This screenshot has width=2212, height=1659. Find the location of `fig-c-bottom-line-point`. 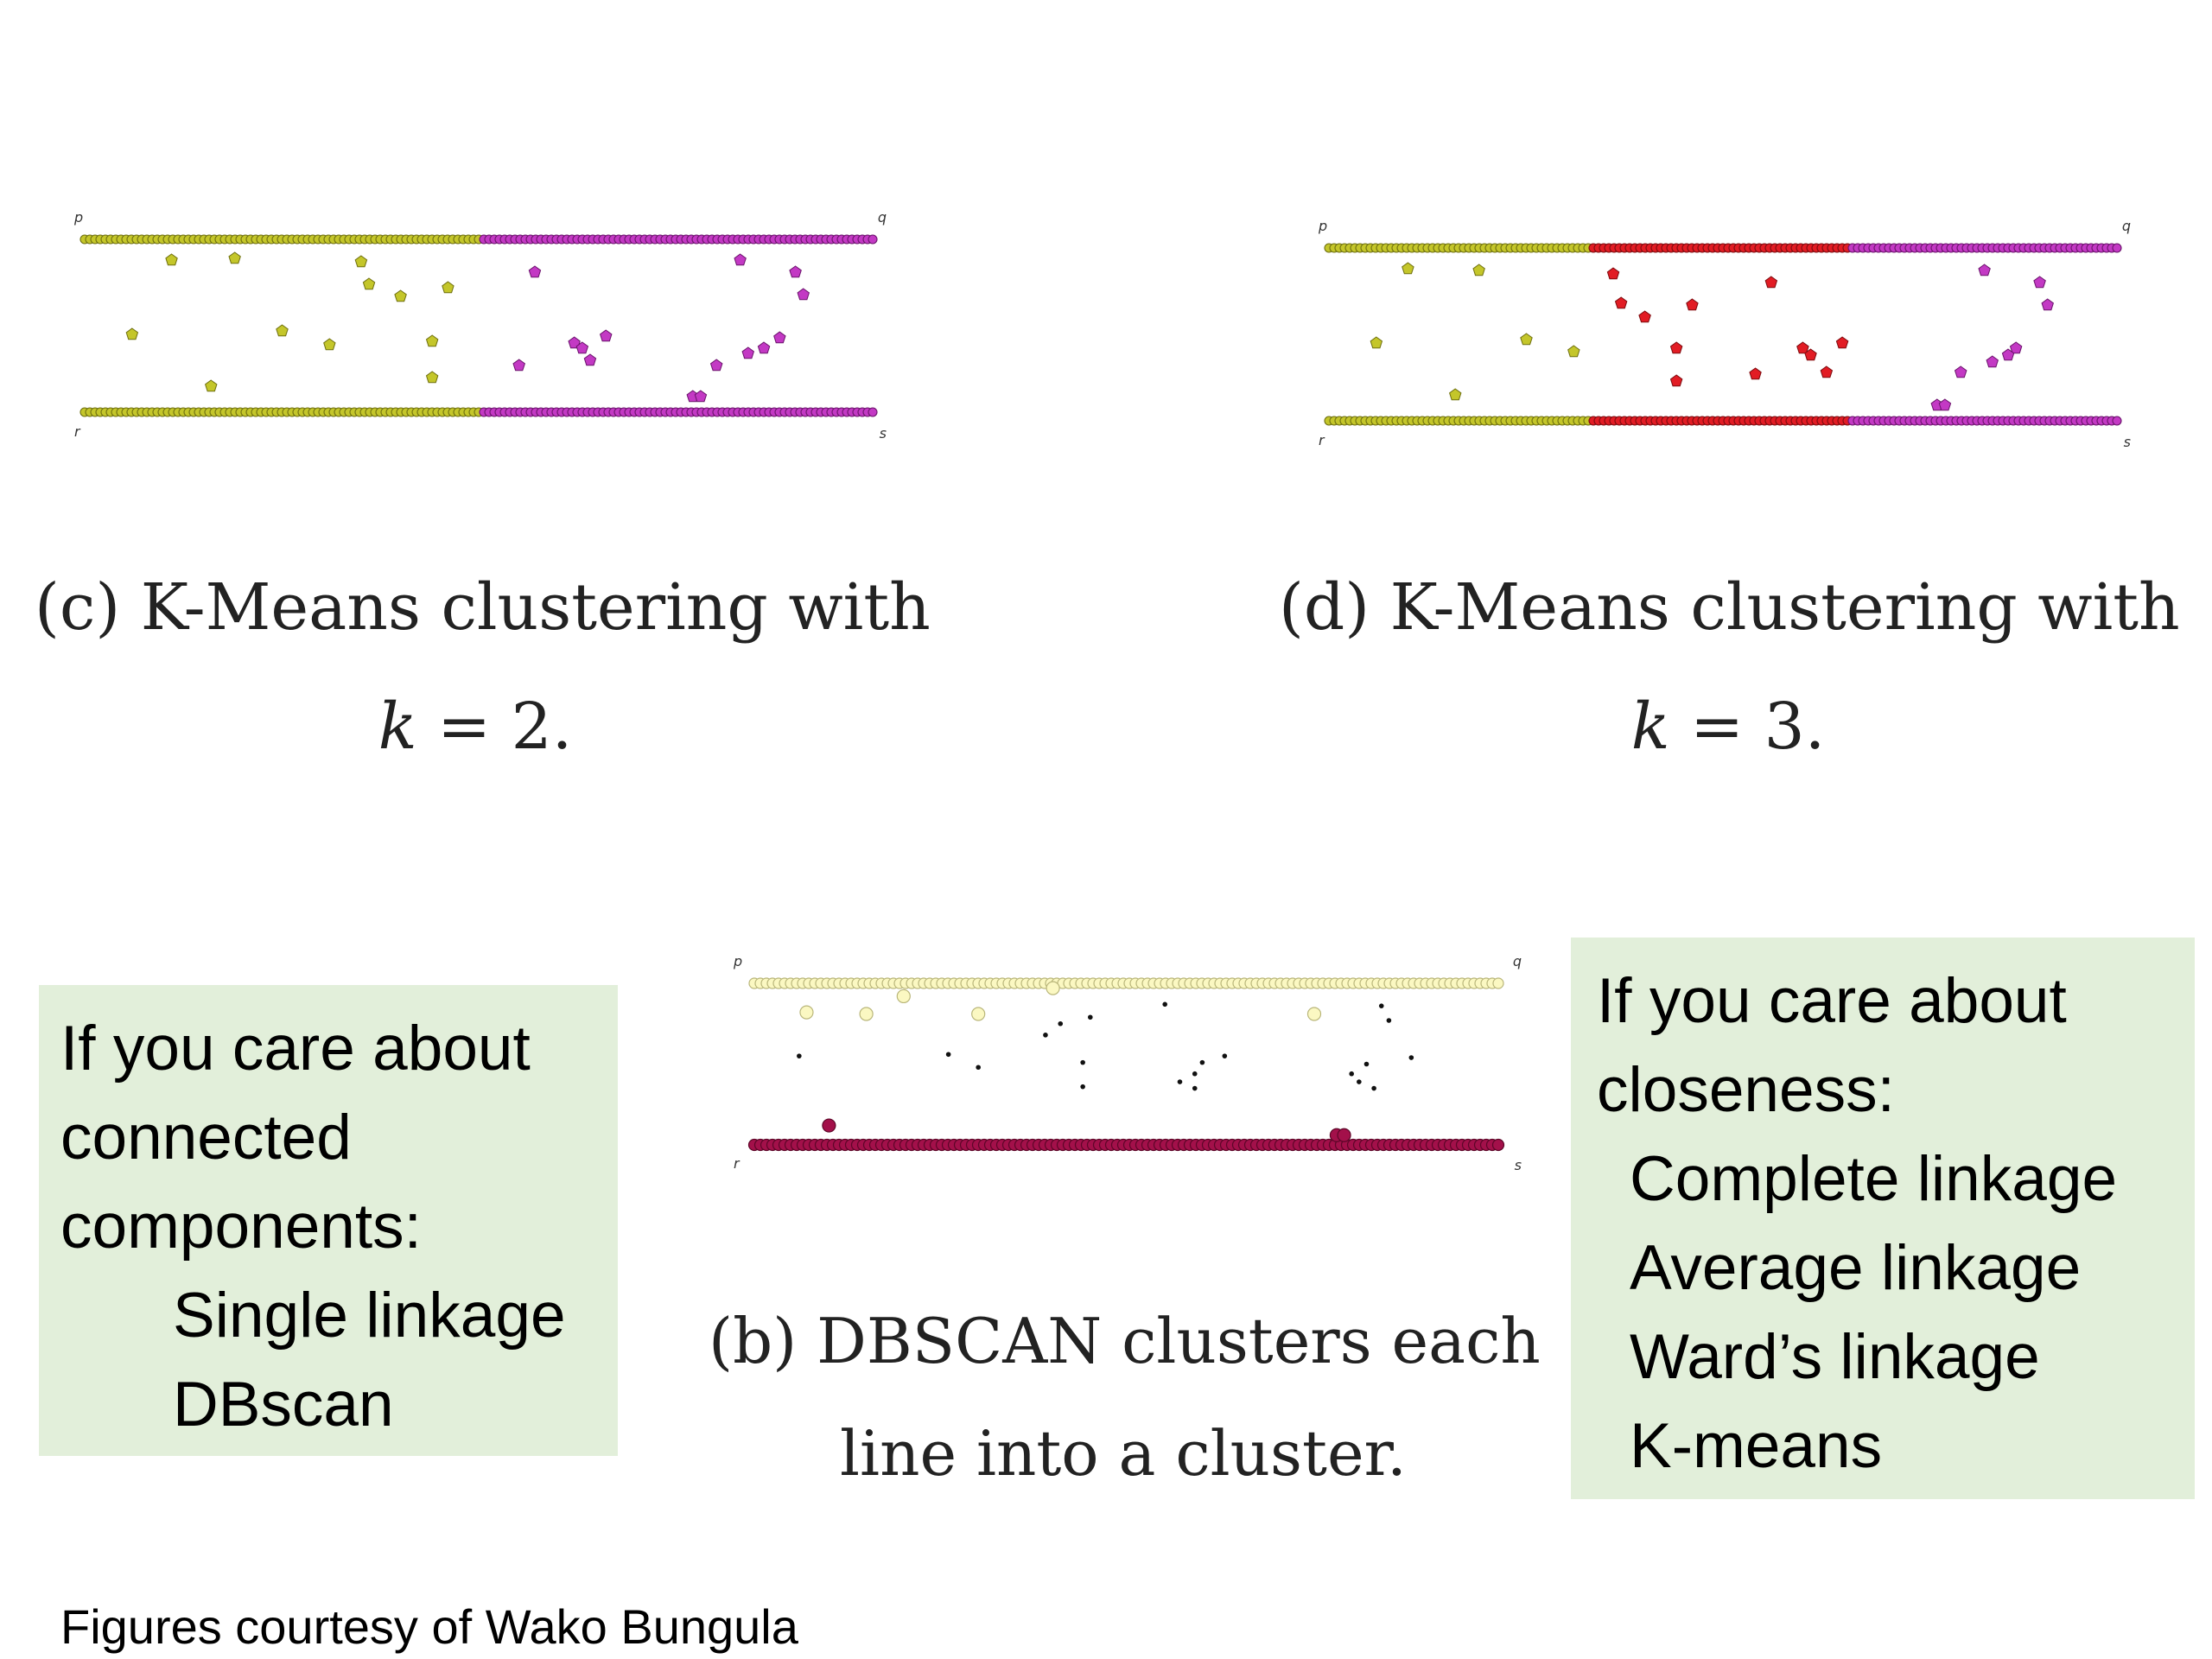

fig-c-bottom-line-point is located at coordinates (873, 412).